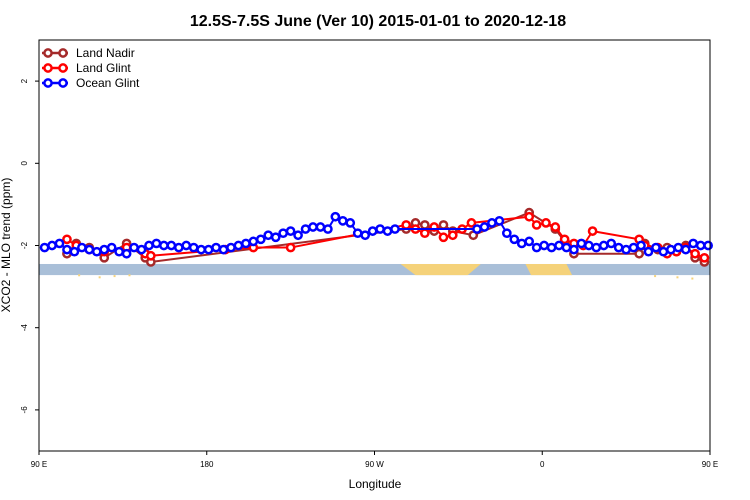 This screenshot has height=500, width=750. I want to click on x-axis: 90 E 180 90 W 0 90 E, so click(374, 460).